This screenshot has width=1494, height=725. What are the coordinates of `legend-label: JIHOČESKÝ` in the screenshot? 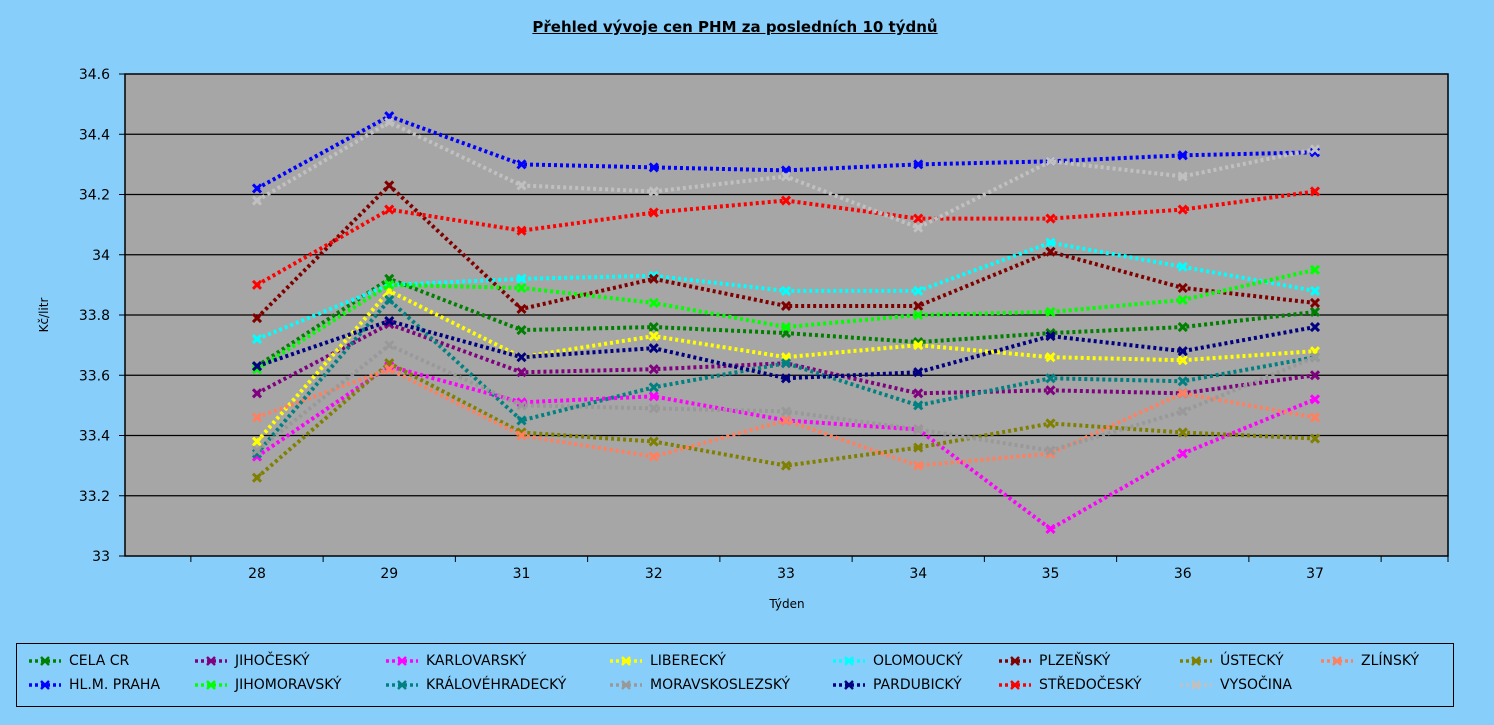 It's located at (272, 661).